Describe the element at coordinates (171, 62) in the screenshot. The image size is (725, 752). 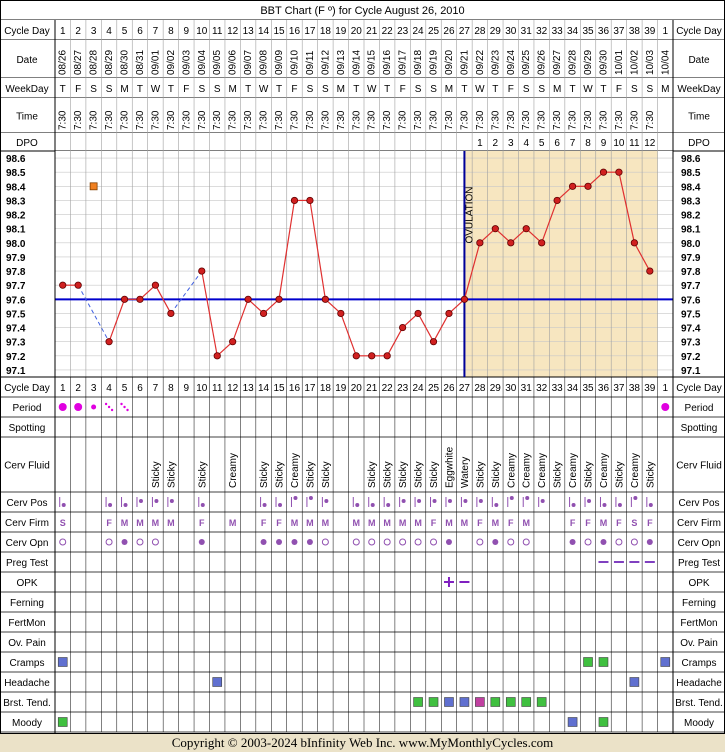
I see `header-cell-date: 09/02` at that location.